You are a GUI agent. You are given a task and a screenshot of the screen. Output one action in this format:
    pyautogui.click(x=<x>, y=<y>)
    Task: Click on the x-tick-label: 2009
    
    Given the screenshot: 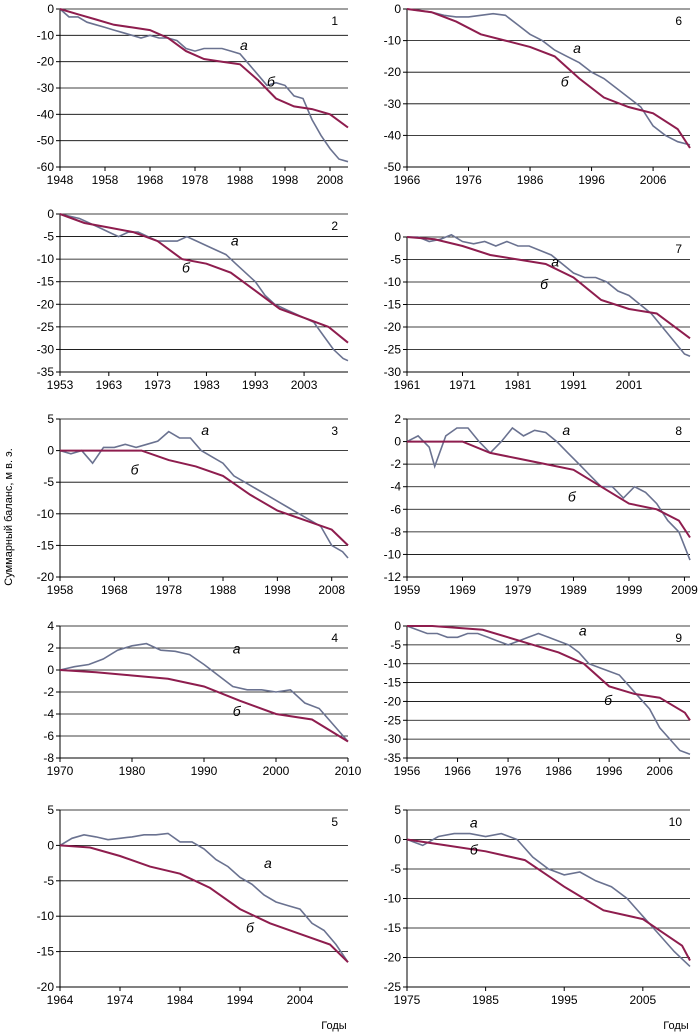 What is the action you would take?
    pyautogui.click(x=684, y=590)
    